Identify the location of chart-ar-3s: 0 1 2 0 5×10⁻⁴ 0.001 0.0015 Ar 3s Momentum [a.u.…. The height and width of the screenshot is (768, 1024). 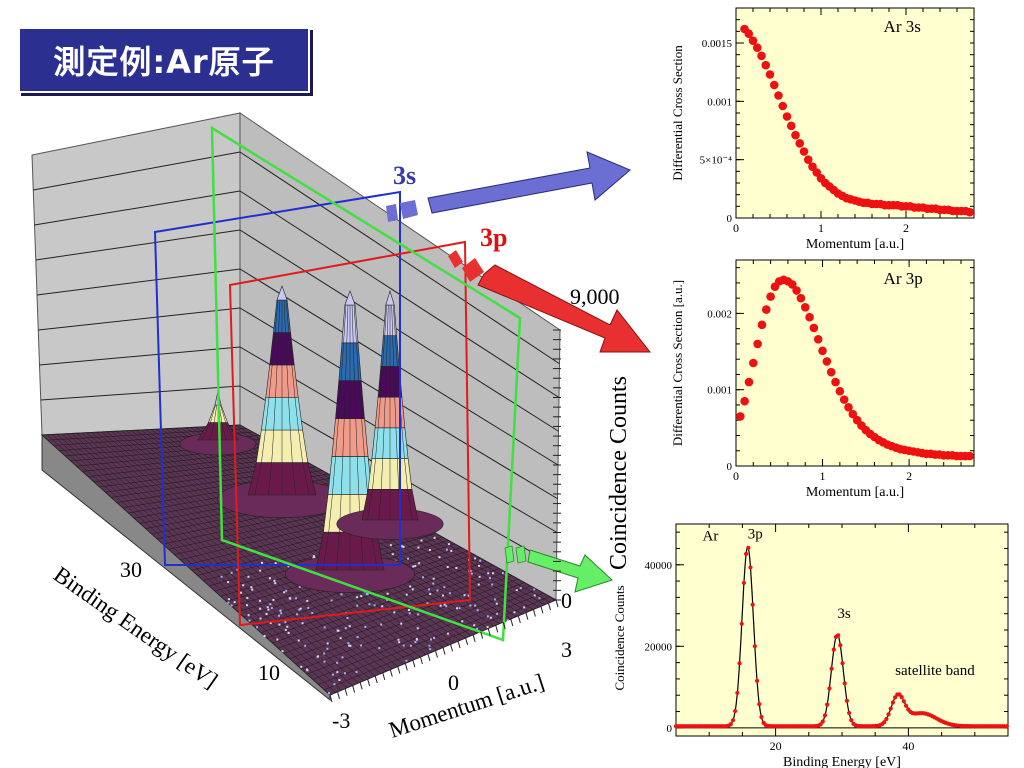
(822, 129).